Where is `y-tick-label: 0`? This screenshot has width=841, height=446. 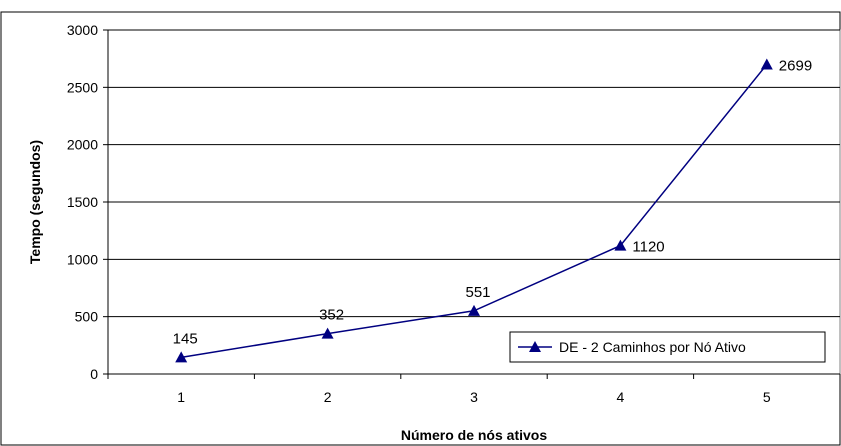
y-tick-label: 0 is located at coordinates (94, 374).